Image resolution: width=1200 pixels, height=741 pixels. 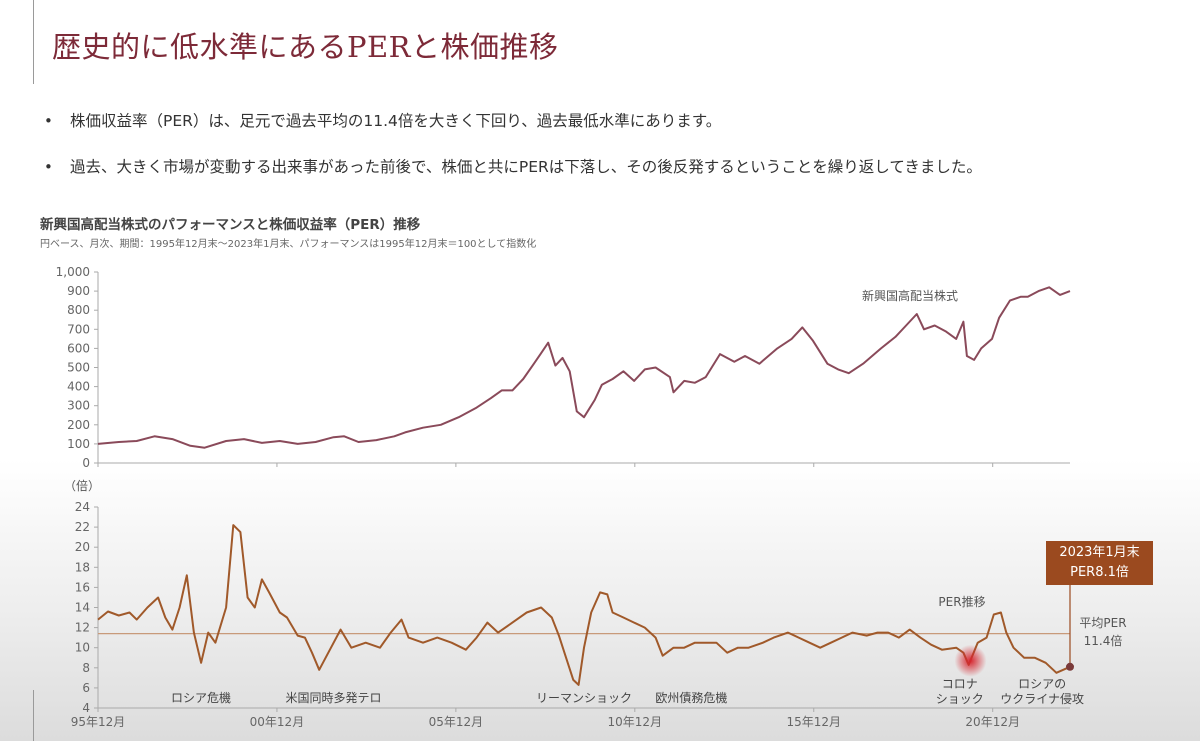 I want to click on per-y-tick-label: 16, so click(x=82, y=587).